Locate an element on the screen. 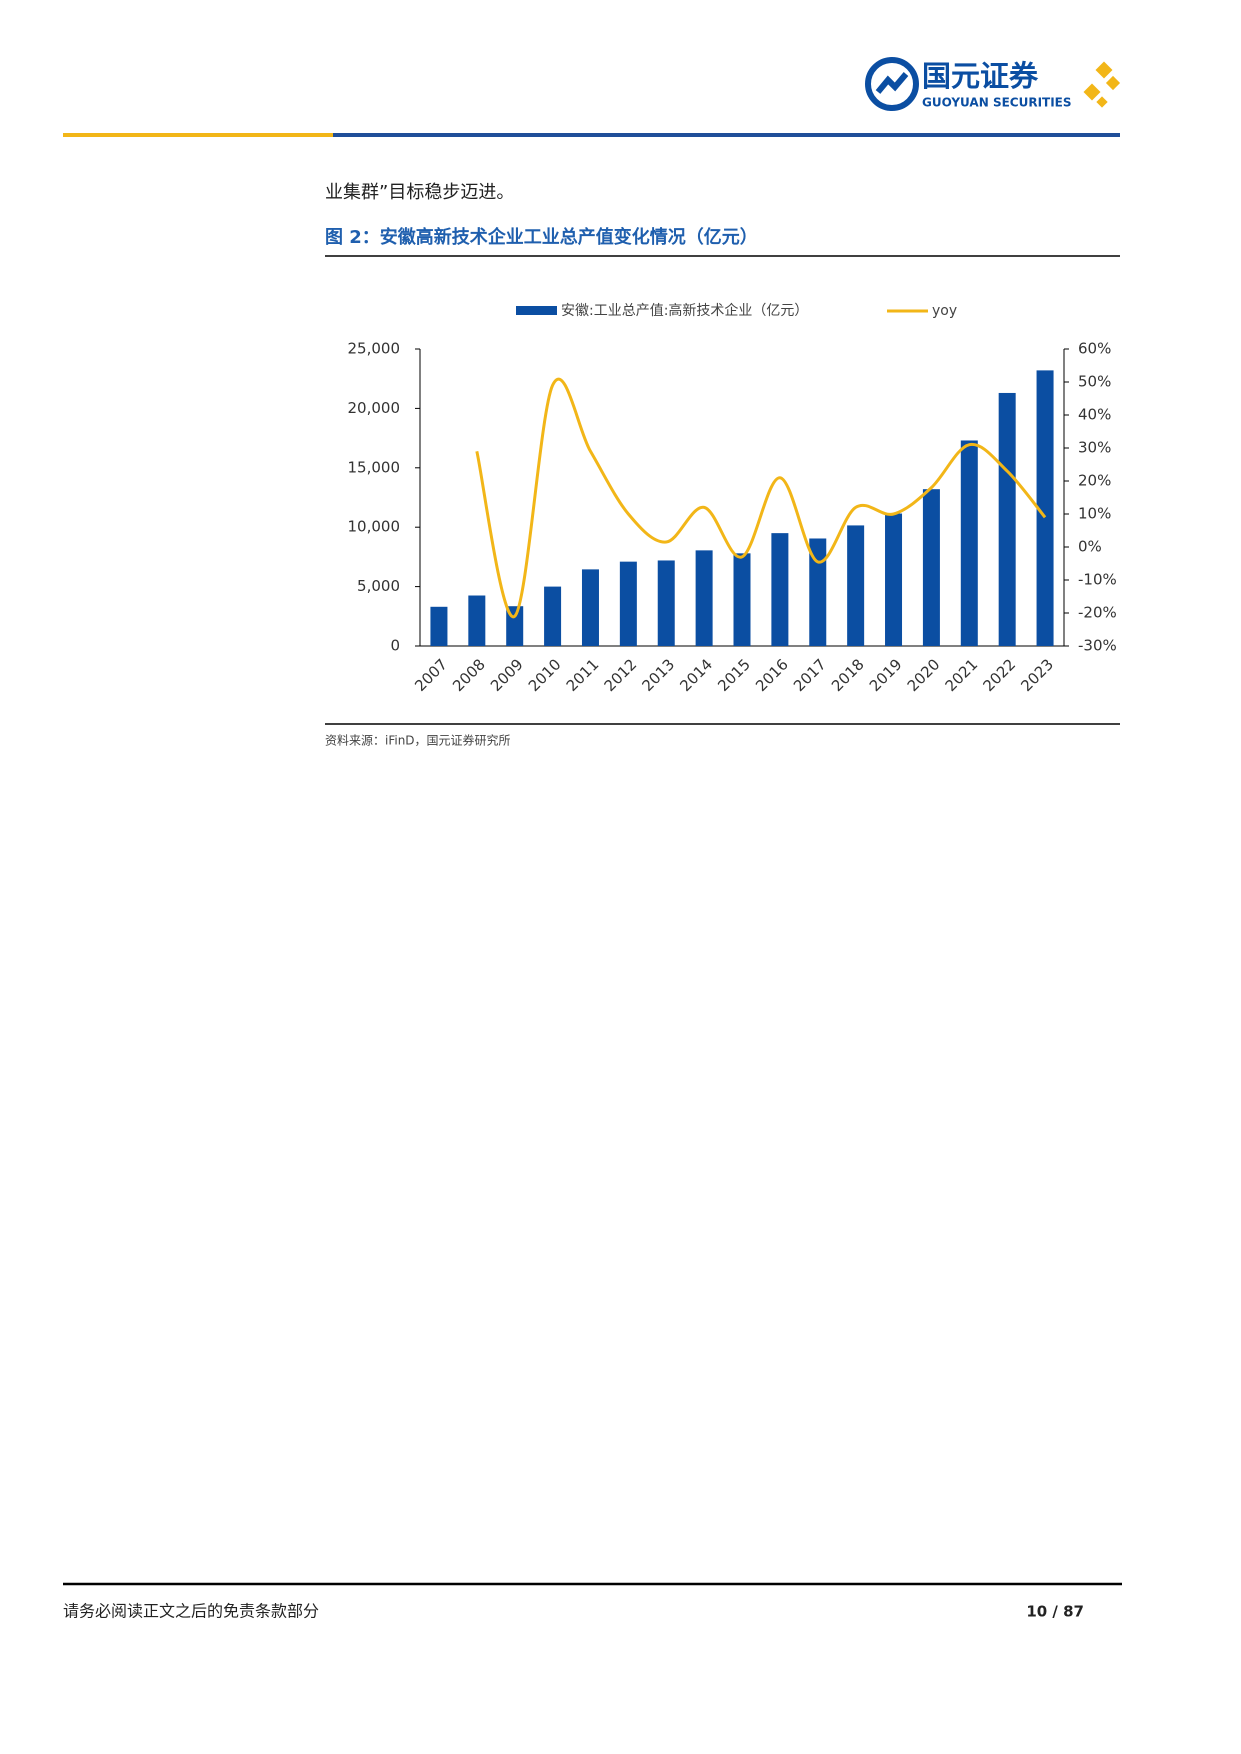 The height and width of the screenshot is (1754, 1241). y2-tick-label: -30% is located at coordinates (1097, 646).